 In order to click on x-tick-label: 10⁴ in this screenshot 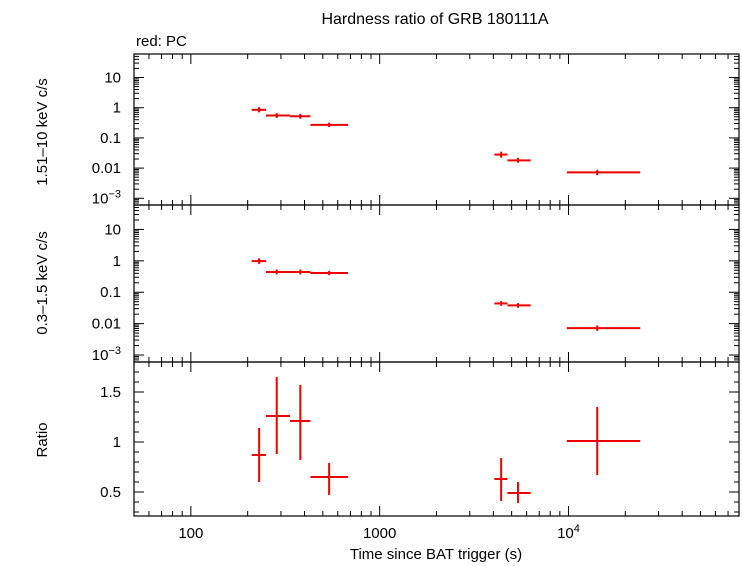, I will do `click(568, 532)`.